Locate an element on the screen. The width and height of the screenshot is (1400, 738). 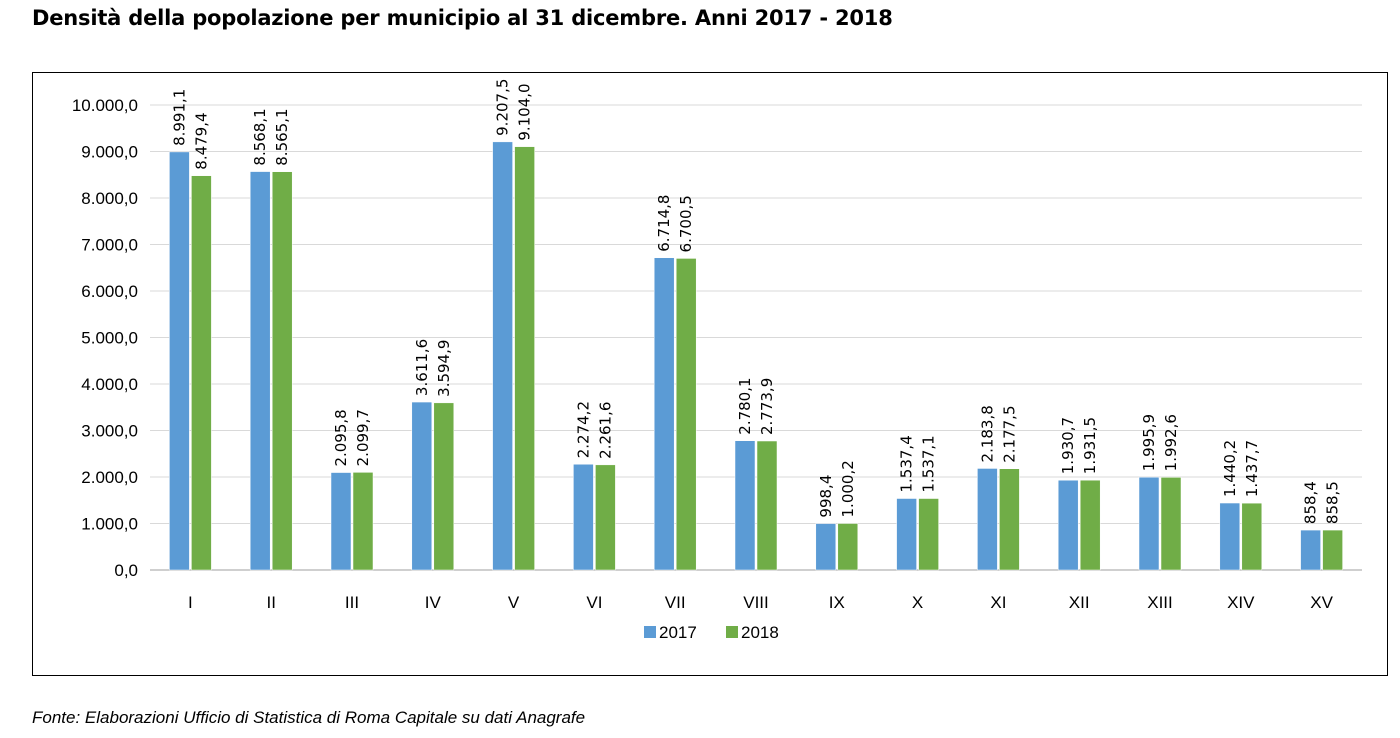
x-tick-label: X is located at coordinates (917, 602).